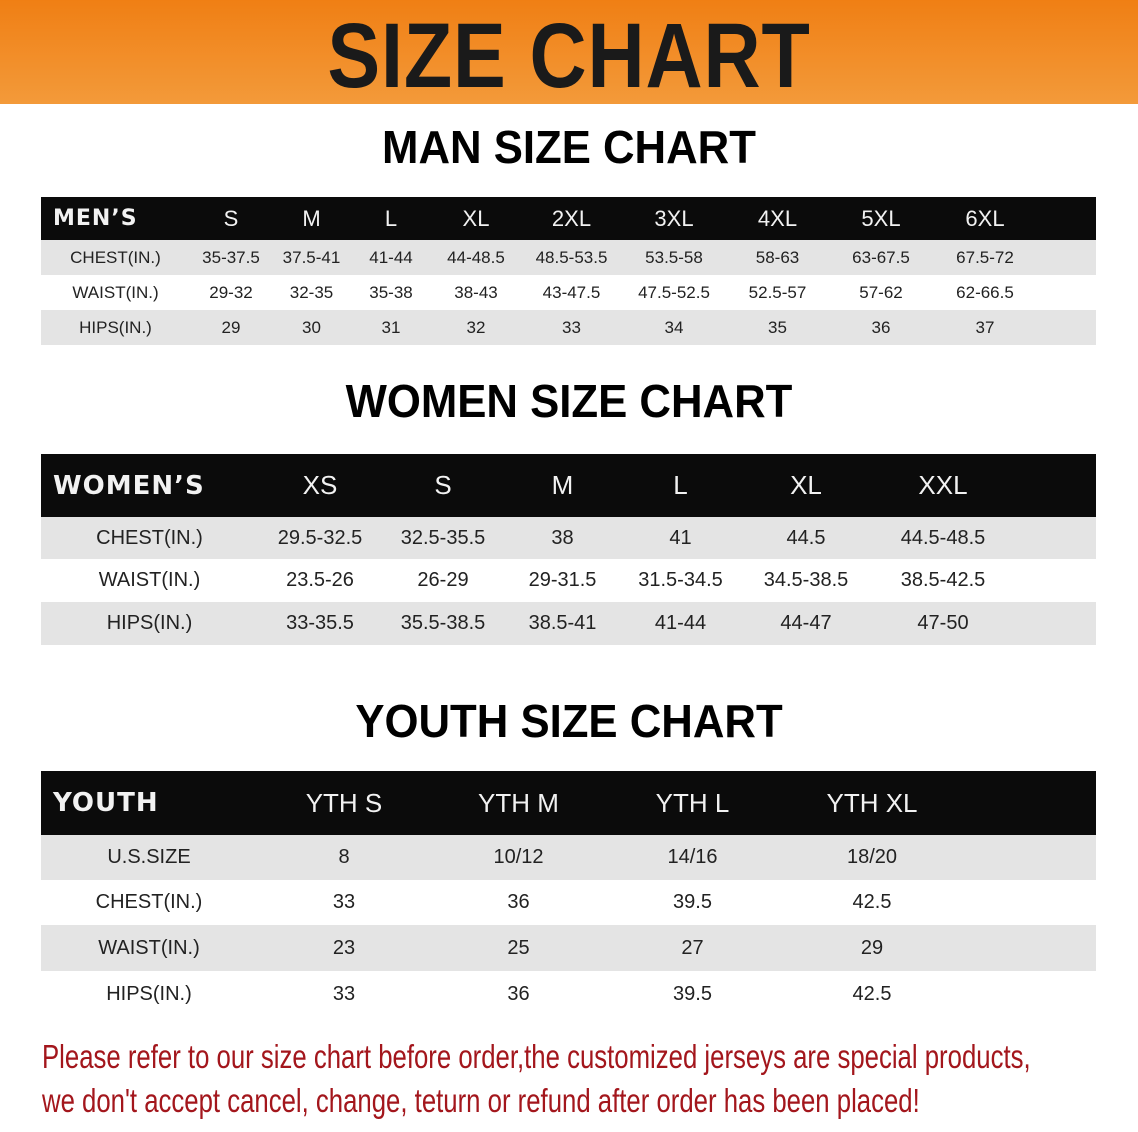 This screenshot has width=1138, height=1132. What do you see at coordinates (562, 537) in the screenshot?
I see `table-cell: 38` at bounding box center [562, 537].